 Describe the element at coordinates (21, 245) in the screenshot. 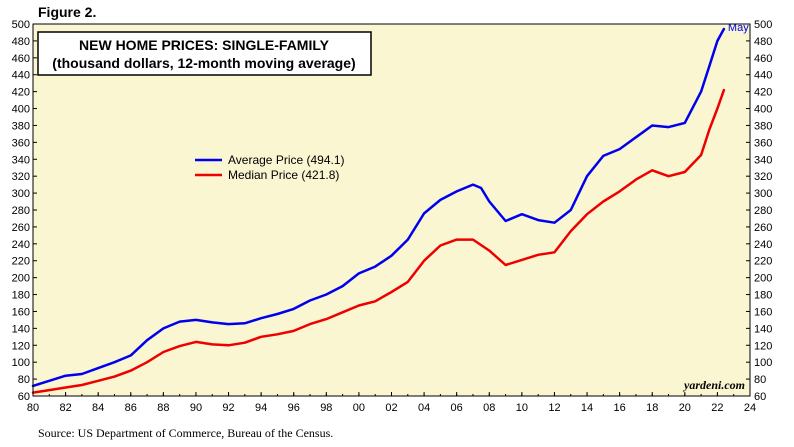

I see `y-tick-label-left: 240` at that location.